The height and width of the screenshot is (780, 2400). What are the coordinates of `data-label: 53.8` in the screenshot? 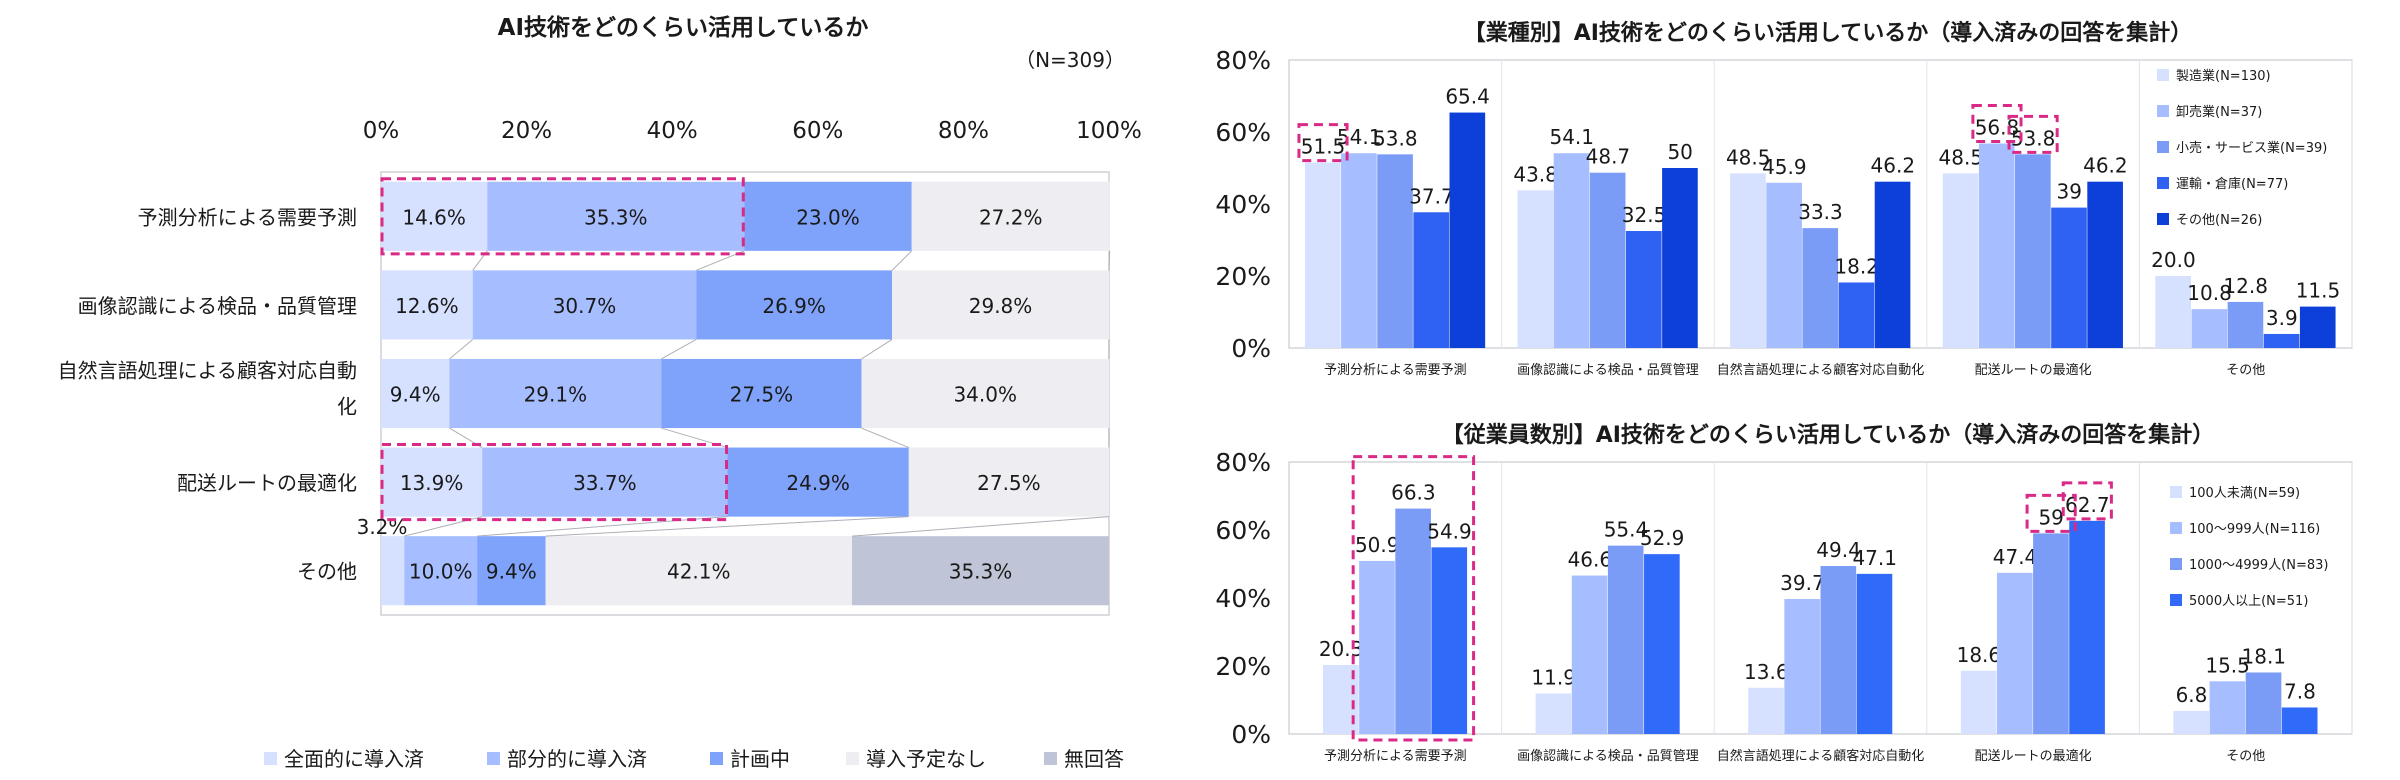 It's located at (2033, 138).